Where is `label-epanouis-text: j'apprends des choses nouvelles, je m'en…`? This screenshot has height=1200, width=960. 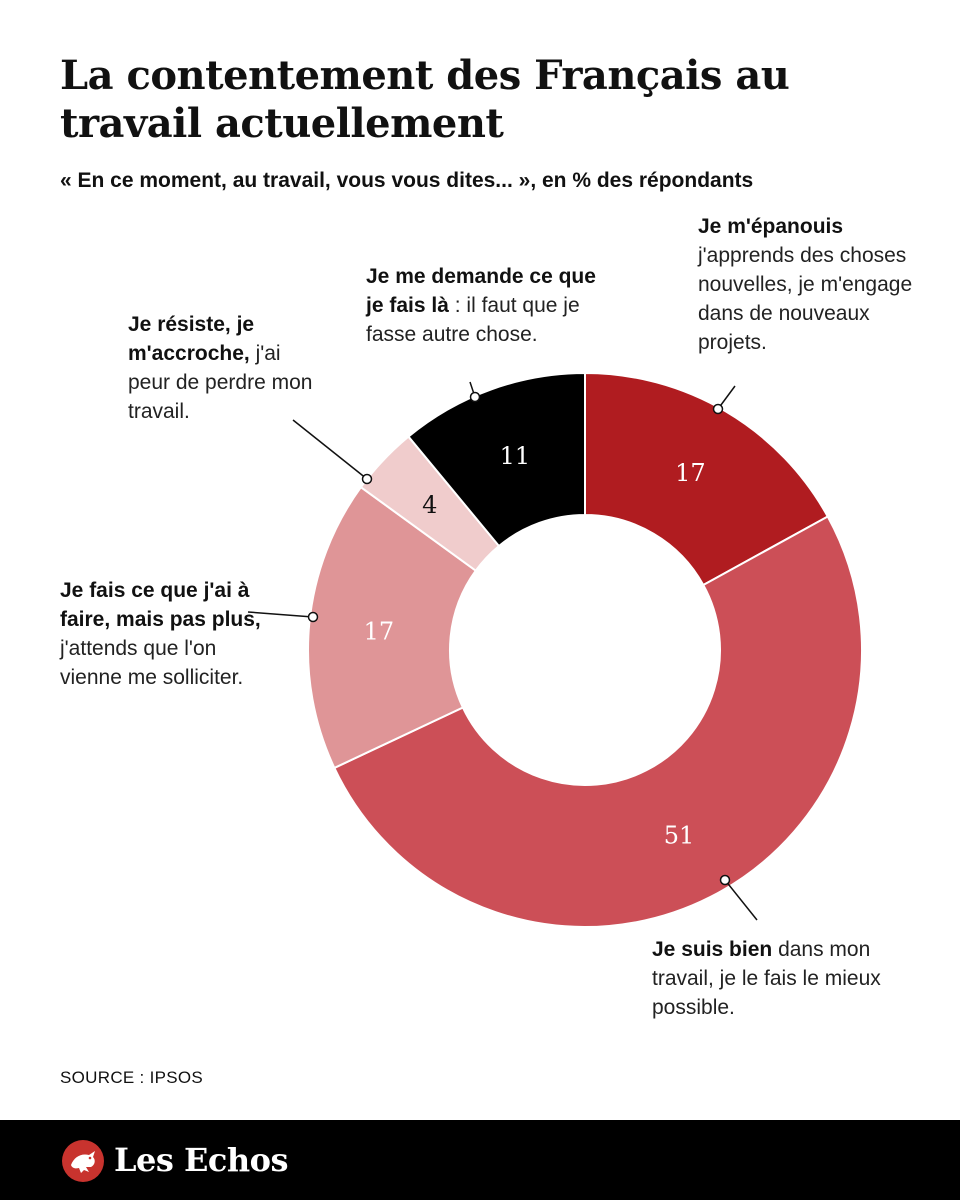
label-epanouis-text: j'apprends des choses nouvelles, je m'en… is located at coordinates (805, 299).